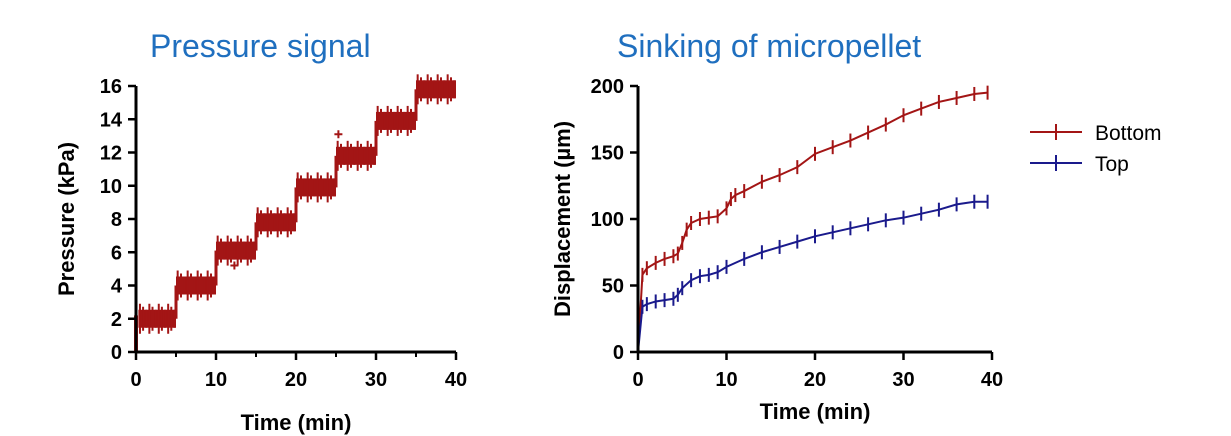 This screenshot has width=1231, height=436. Describe the element at coordinates (618, 353) in the screenshot. I see `displacement-y-tick-label: 0` at that location.